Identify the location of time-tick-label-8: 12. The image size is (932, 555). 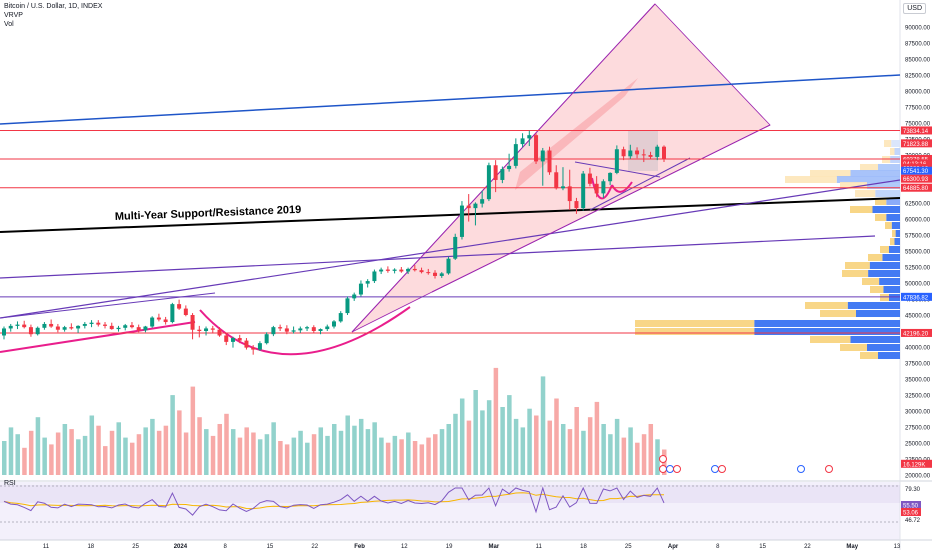
(404, 547).